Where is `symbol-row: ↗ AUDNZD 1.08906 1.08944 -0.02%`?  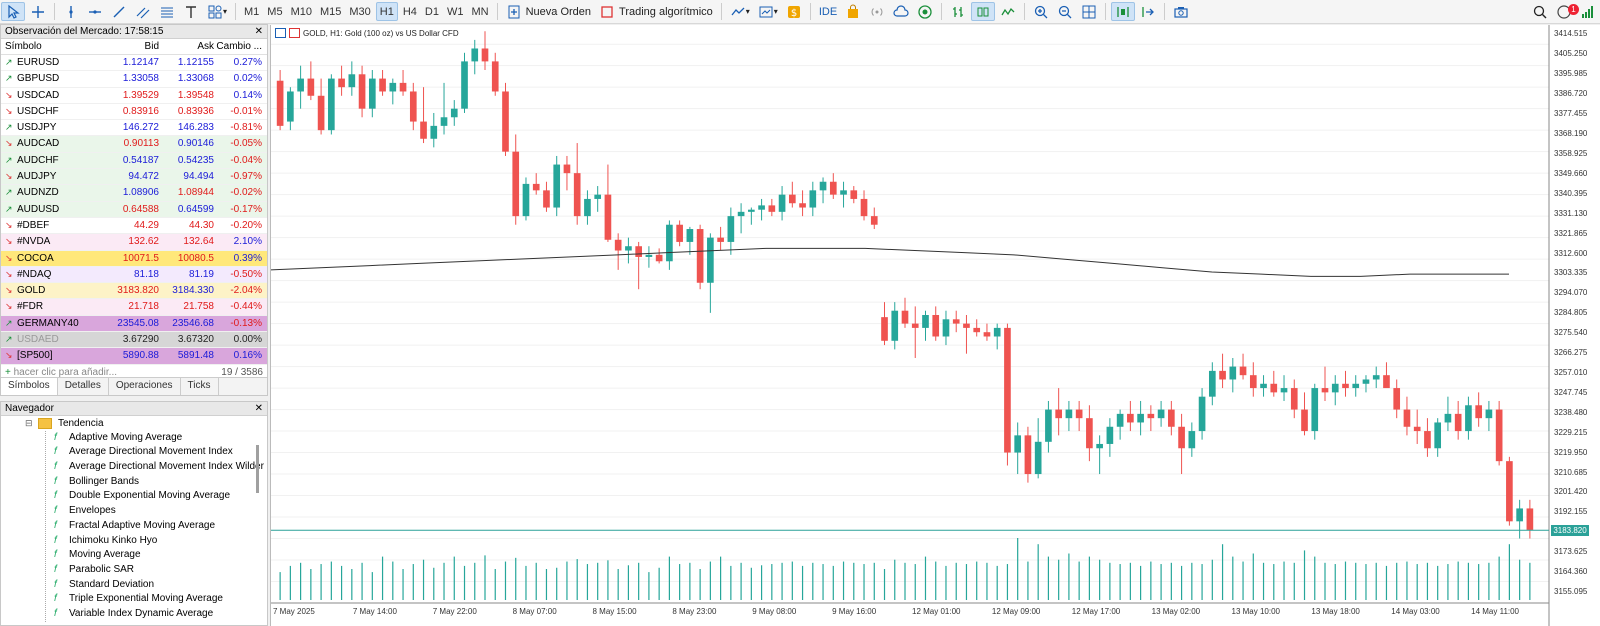 symbol-row: ↗ AUDNZD 1.08906 1.08944 -0.02% is located at coordinates (134, 193).